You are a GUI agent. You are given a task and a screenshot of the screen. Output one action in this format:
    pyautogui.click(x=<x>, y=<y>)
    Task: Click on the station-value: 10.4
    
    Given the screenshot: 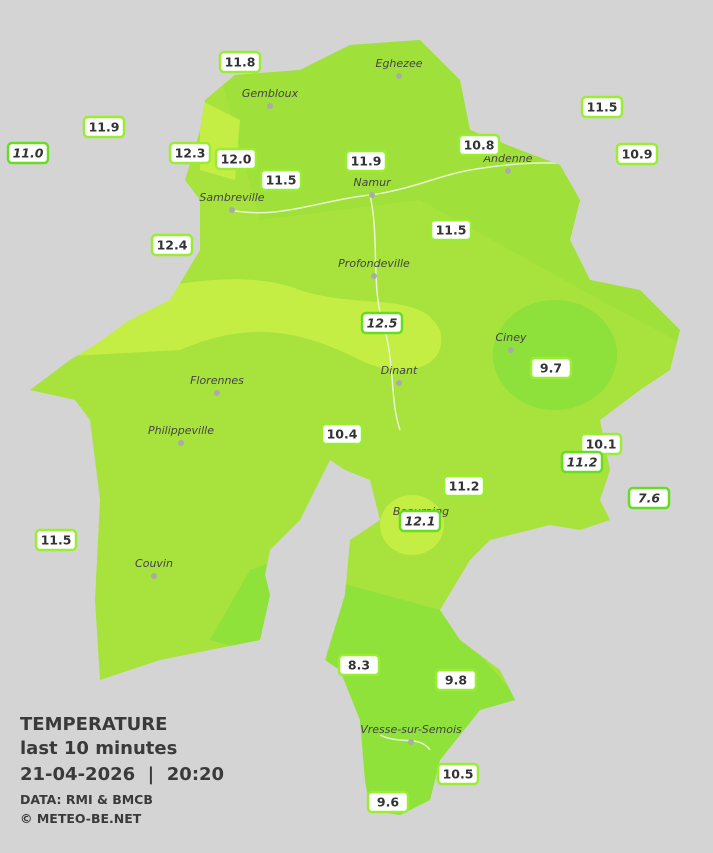 What is the action you would take?
    pyautogui.click(x=342, y=434)
    